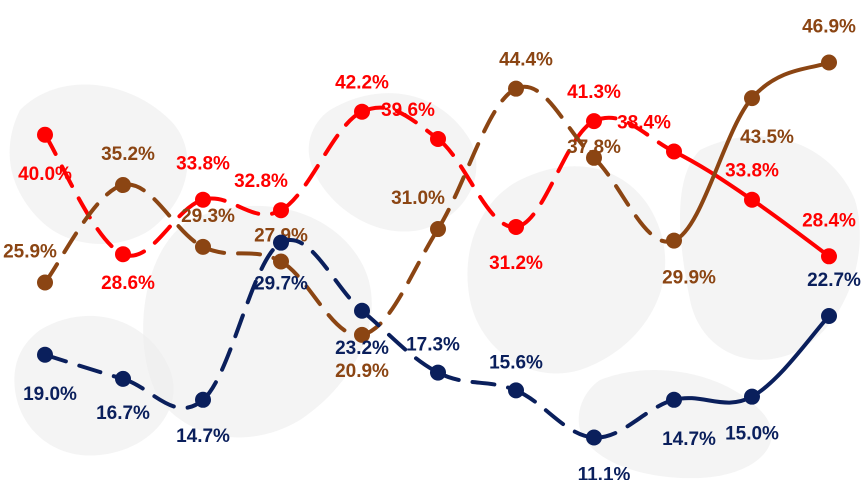 Image resolution: width=865 pixels, height=480 pixels. What do you see at coordinates (208, 216) in the screenshot?
I see `series-brown-data-label: 29.3%` at bounding box center [208, 216].